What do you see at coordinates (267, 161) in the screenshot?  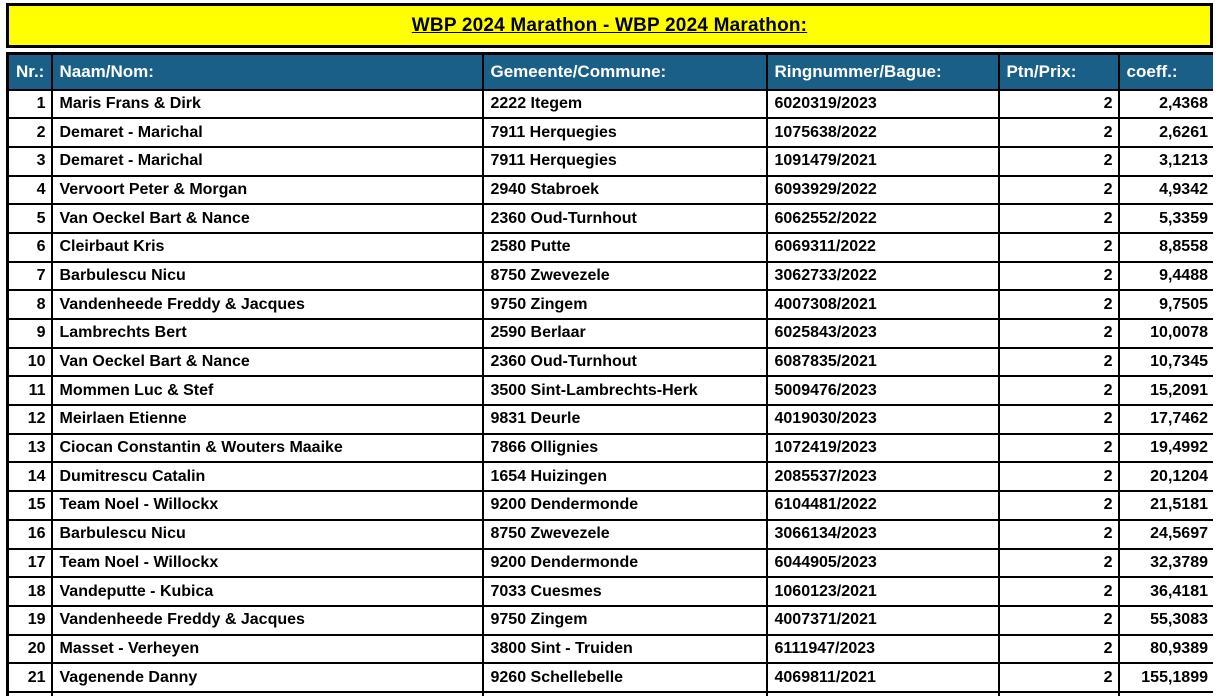 I see `cell-naam: Demaret - Marichal` at bounding box center [267, 161].